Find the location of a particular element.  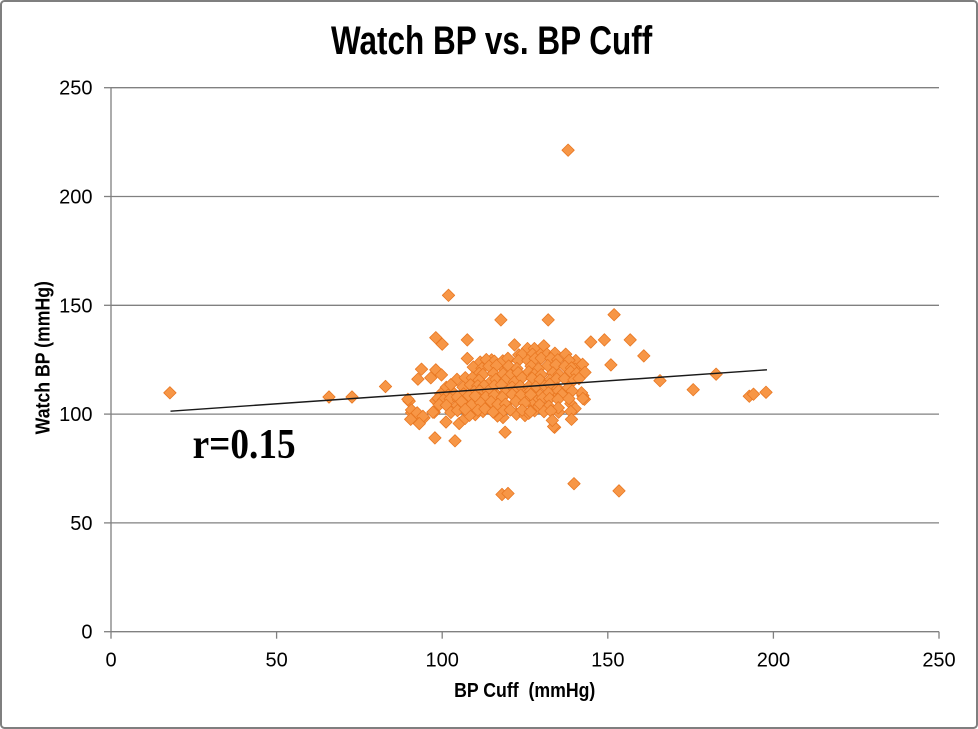

svg-text: BP Cuff (mmHg) is located at coordinates (524, 691).